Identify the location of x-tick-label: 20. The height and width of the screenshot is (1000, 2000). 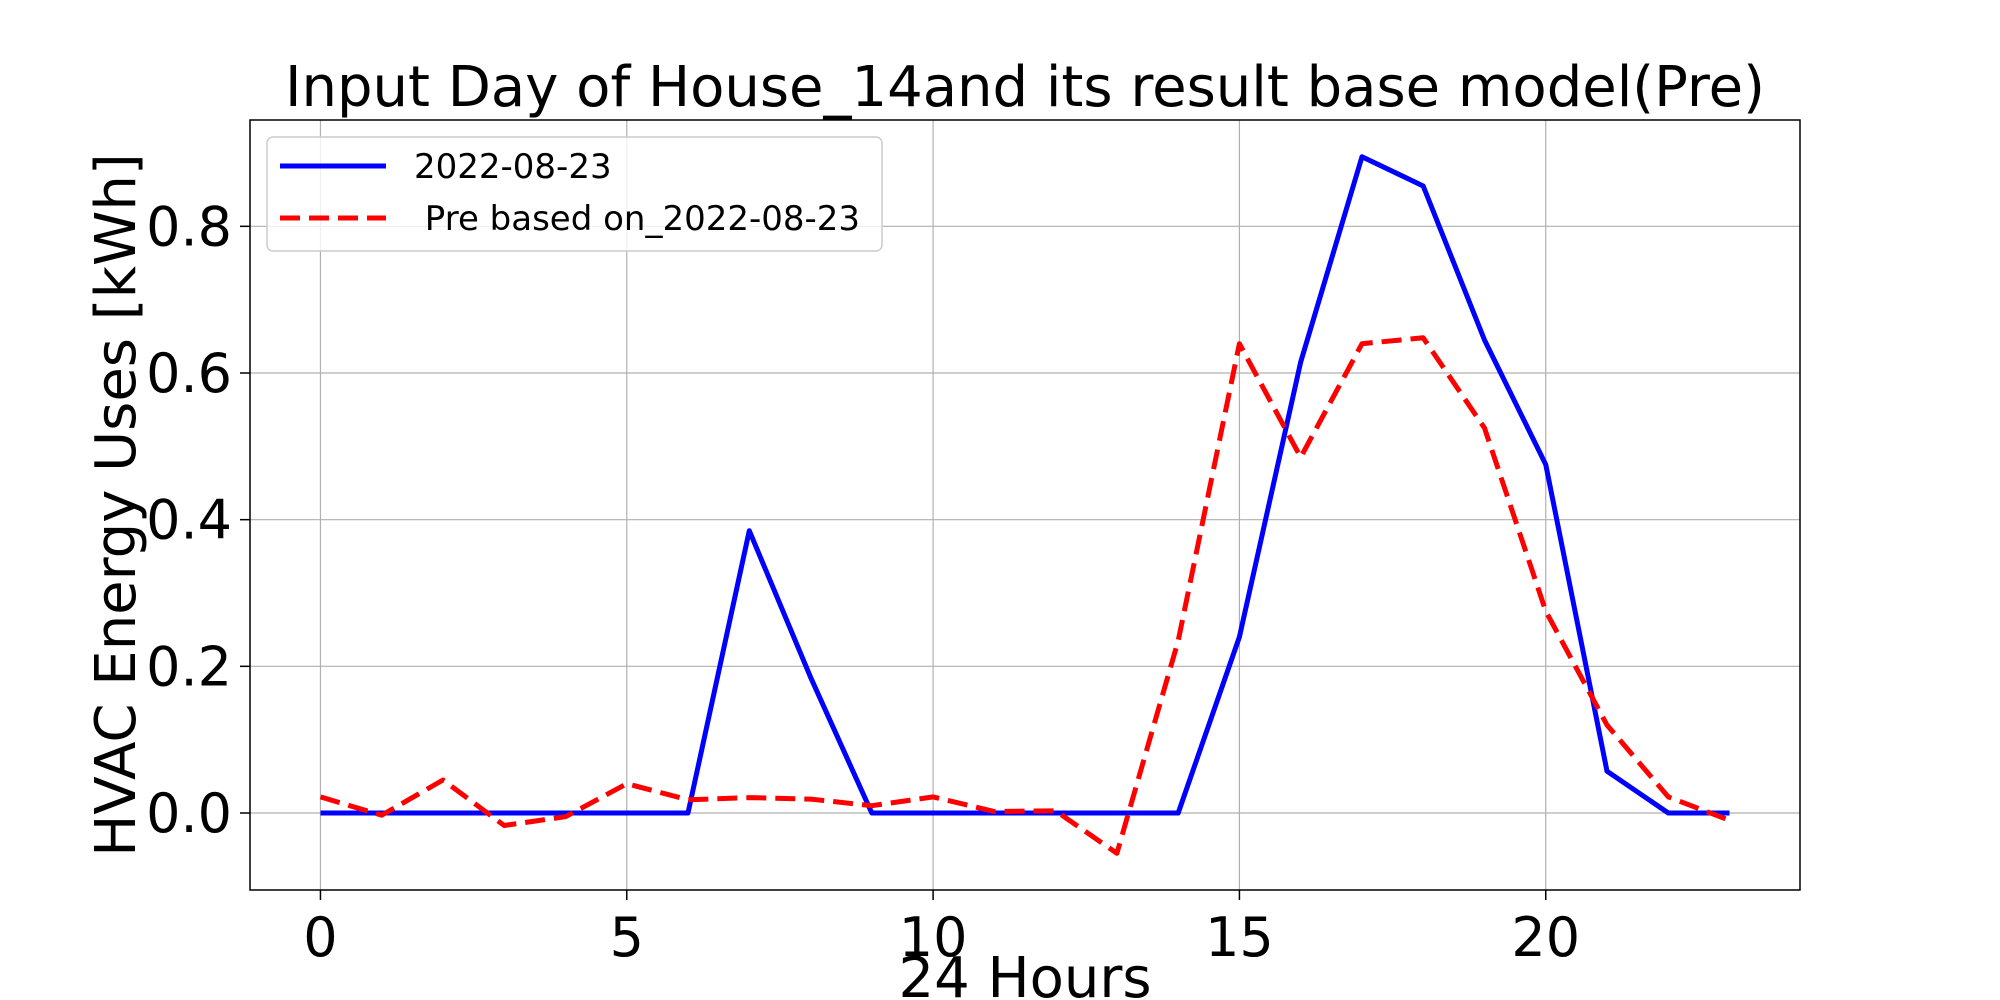
(1545, 937).